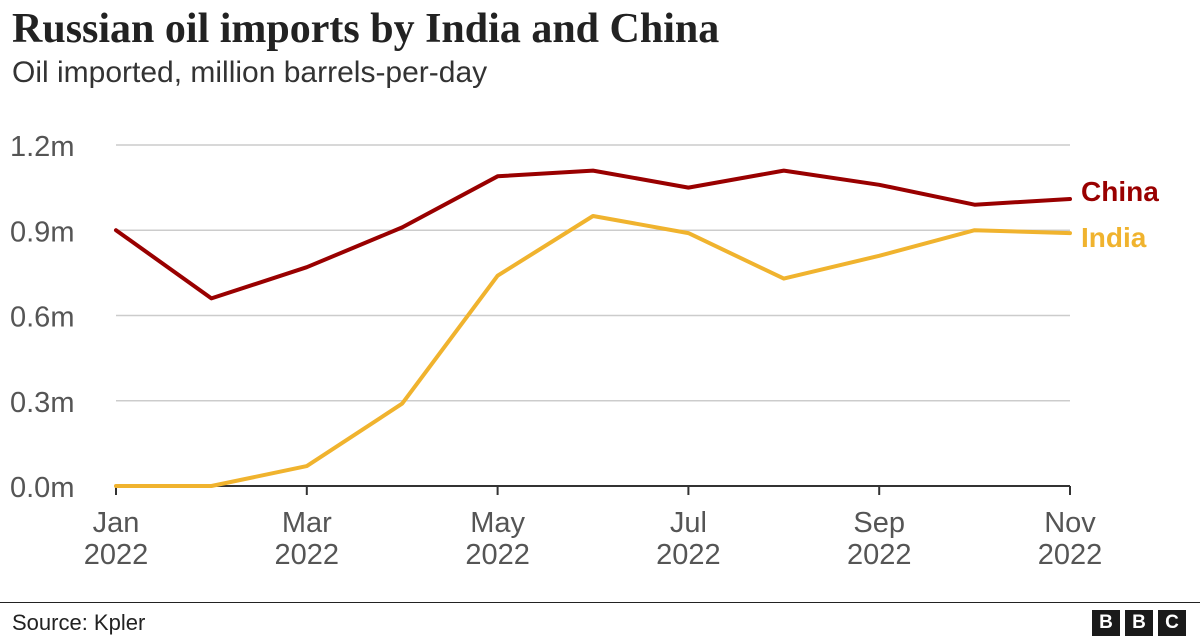 This screenshot has width=1200, height=640. What do you see at coordinates (42, 147) in the screenshot?
I see `y-tick-label: 1.2m` at bounding box center [42, 147].